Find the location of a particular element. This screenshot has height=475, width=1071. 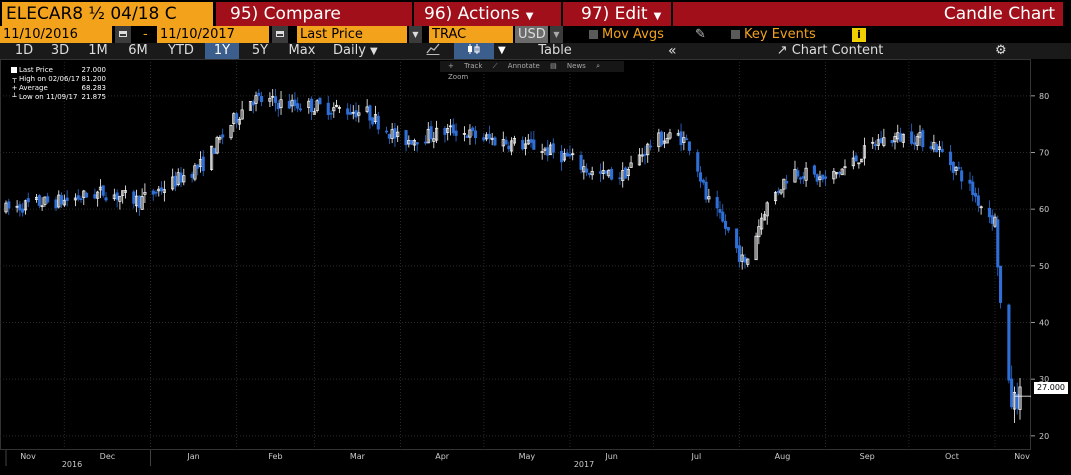

range-6m: 6M is located at coordinates (138, 50).